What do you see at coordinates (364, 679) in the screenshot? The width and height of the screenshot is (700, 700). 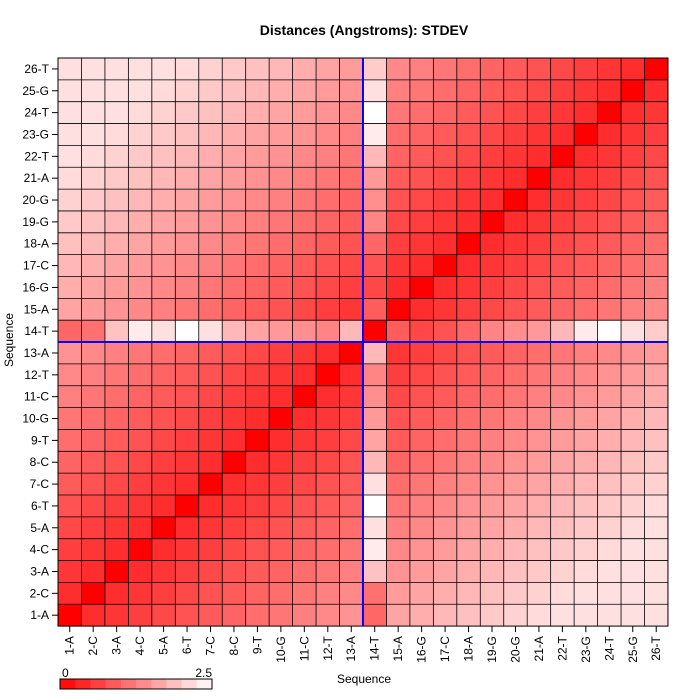 I see `x-axis-label: Sequence` at bounding box center [364, 679].